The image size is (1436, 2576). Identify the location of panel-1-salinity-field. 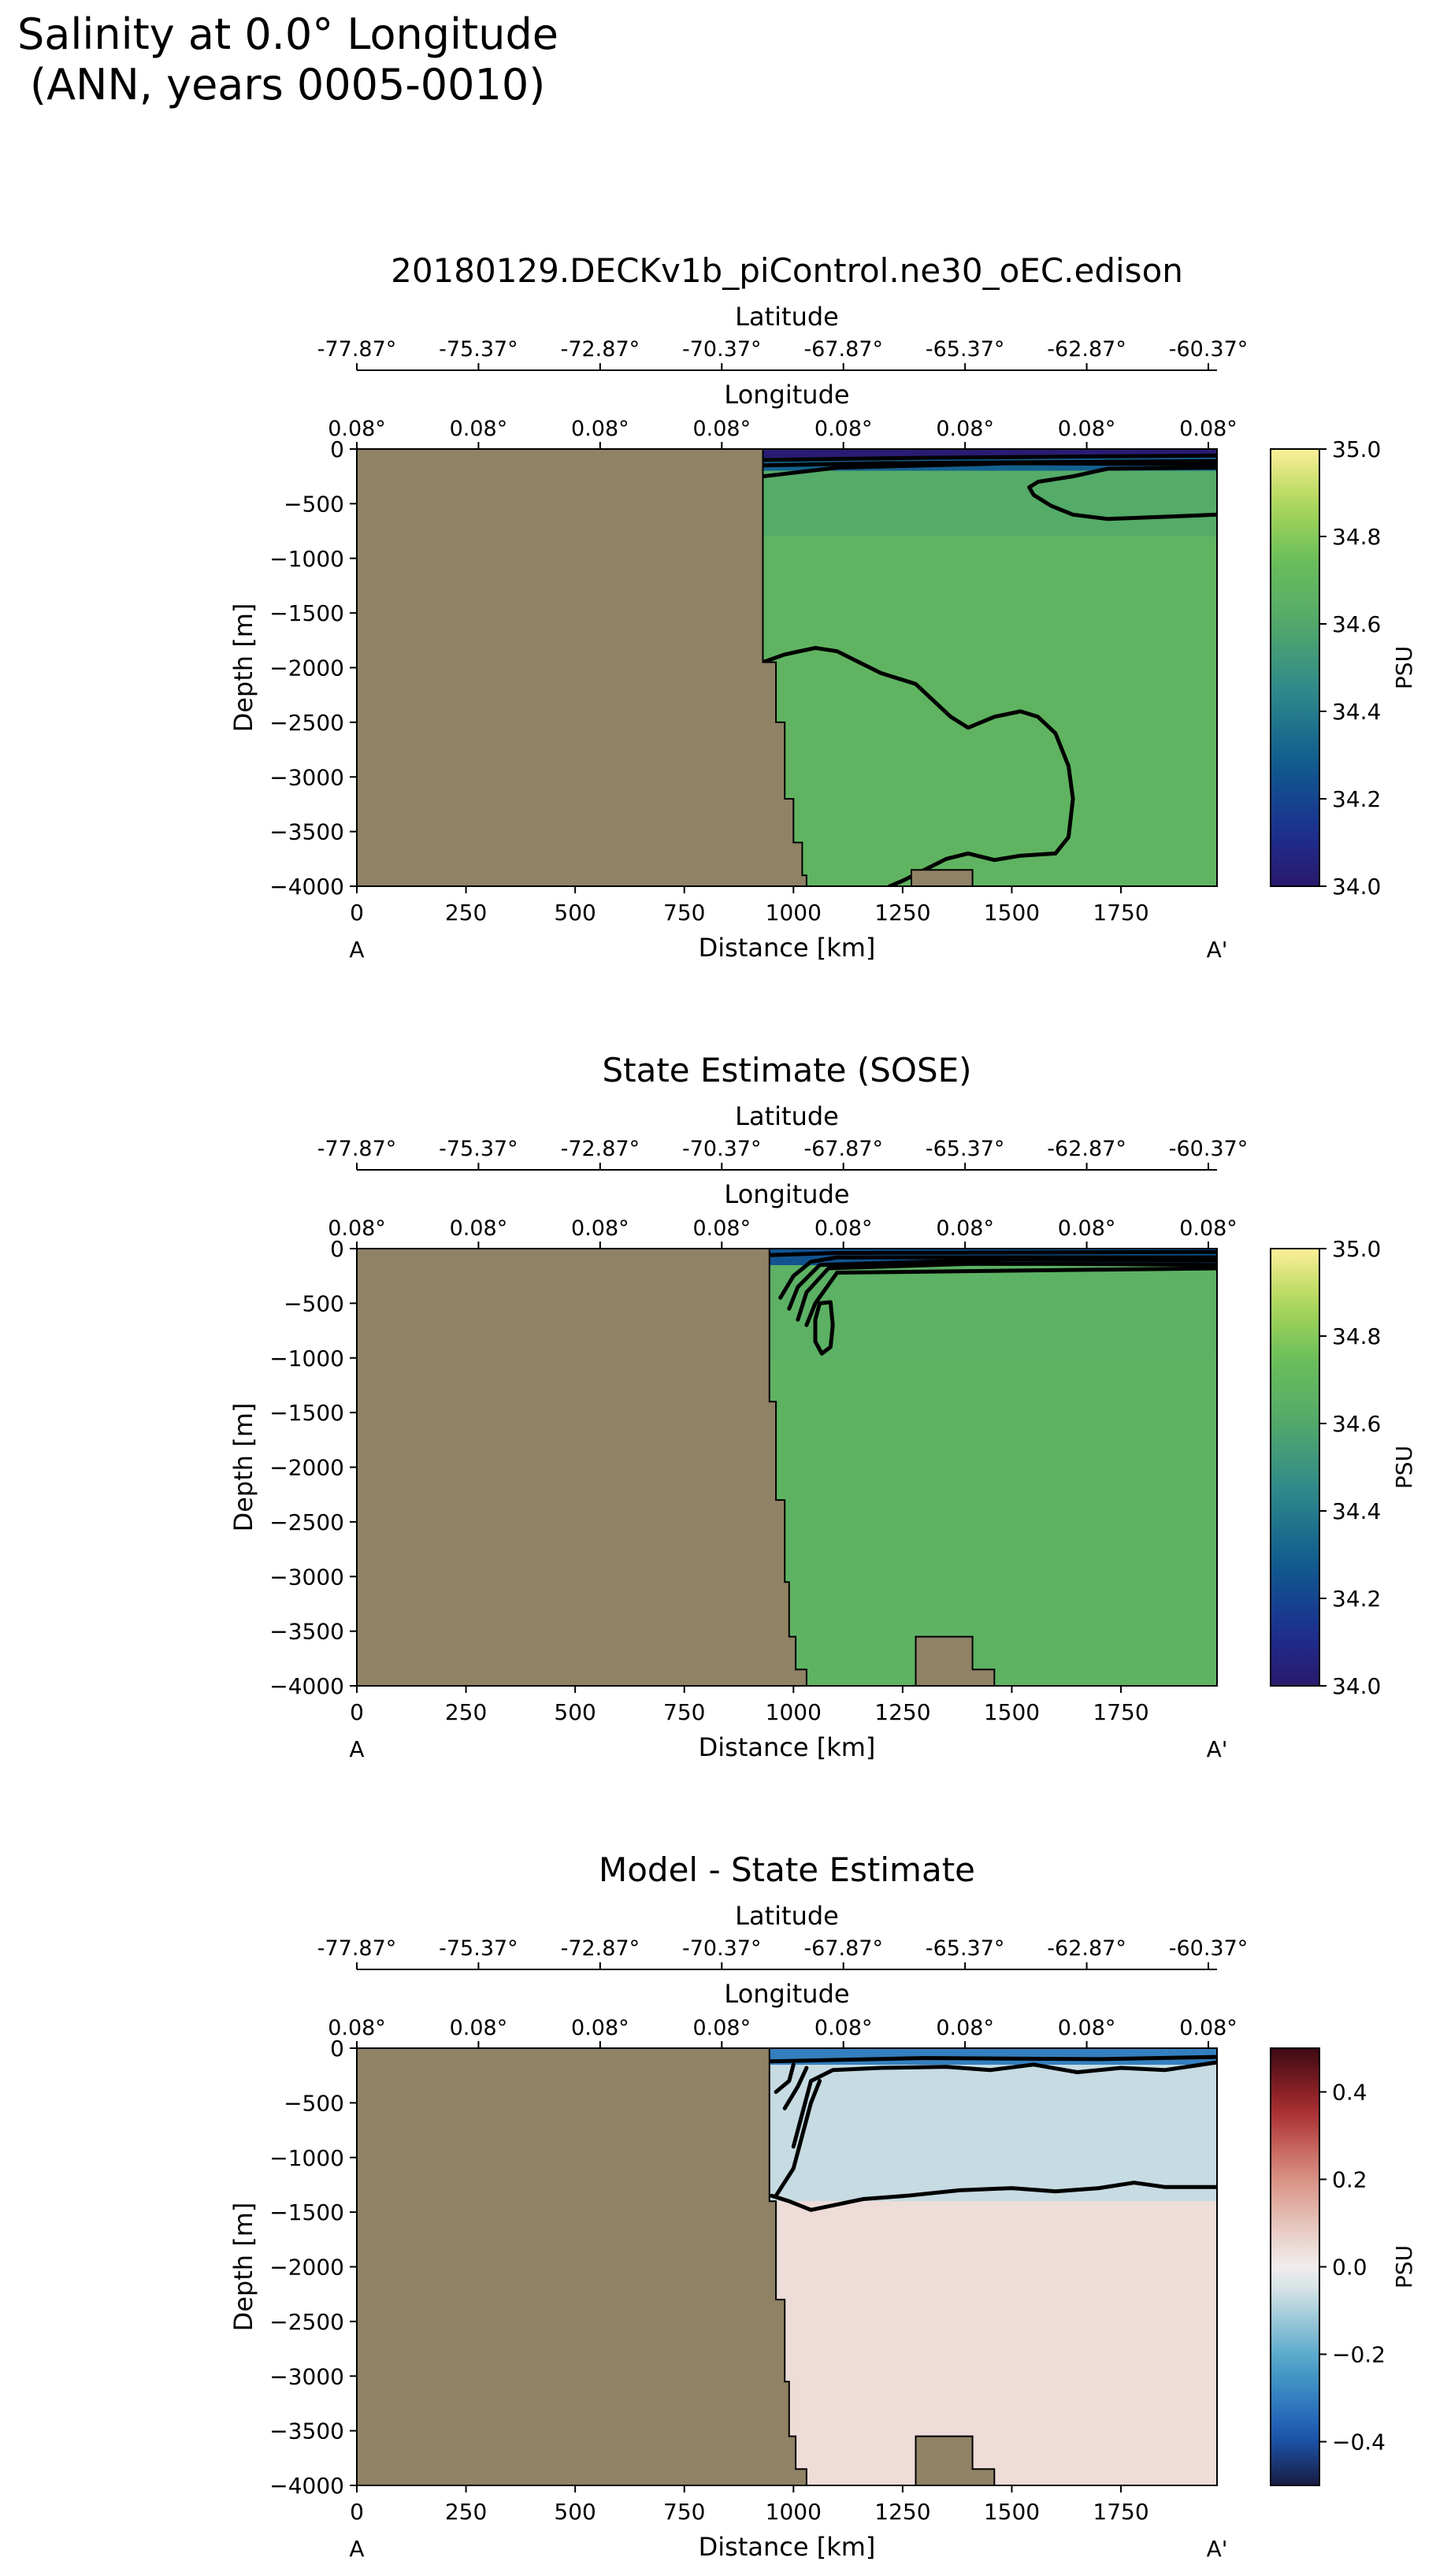
(990, 667).